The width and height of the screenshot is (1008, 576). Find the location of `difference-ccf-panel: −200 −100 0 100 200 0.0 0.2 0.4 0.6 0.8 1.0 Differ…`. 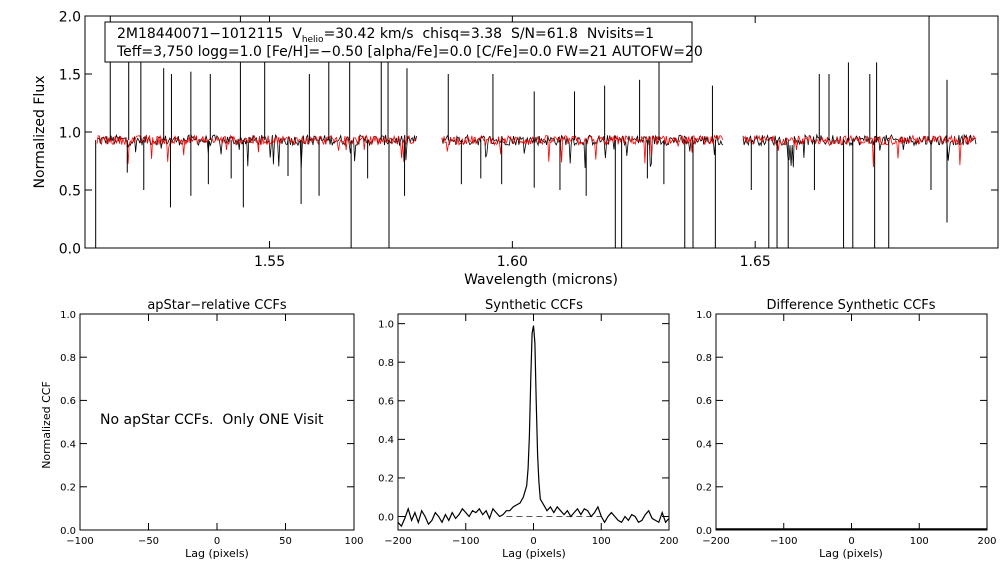

difference-ccf-panel: −200 −100 0 100 200 0.0 0.2 0.4 0.6 0.8 1.0 Differ… is located at coordinates (846, 429).